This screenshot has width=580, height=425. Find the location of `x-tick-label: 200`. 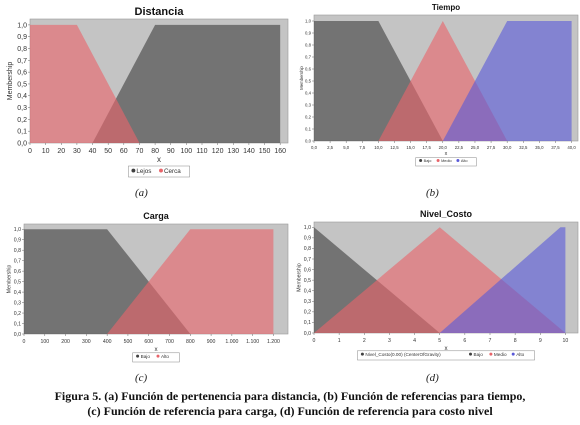

x-tick-label: 200 is located at coordinates (65, 342).